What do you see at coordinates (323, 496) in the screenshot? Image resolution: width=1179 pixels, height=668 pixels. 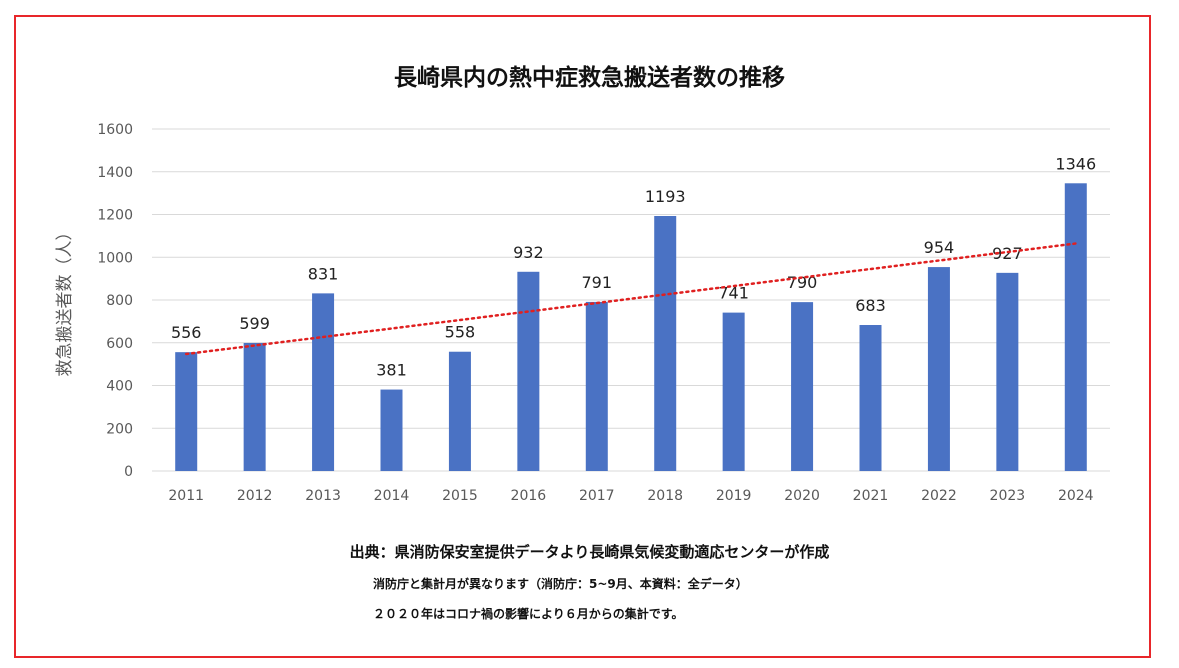 I see `x-tick-label: 2013` at bounding box center [323, 496].